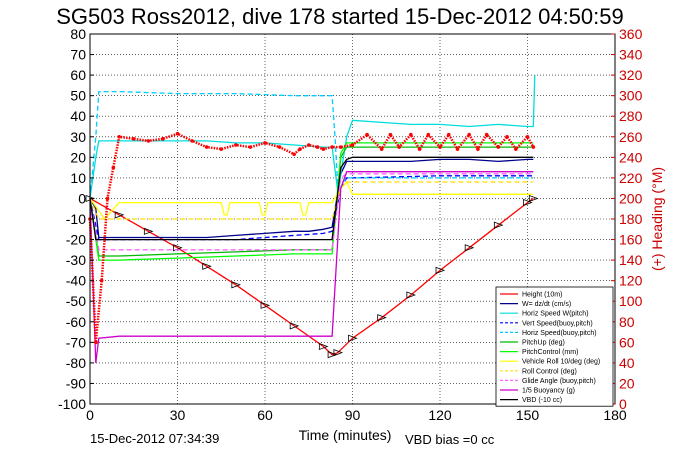 Image resolution: width=681 pixels, height=454 pixels. I want to click on y2-tick-label: 220, so click(631, 178).